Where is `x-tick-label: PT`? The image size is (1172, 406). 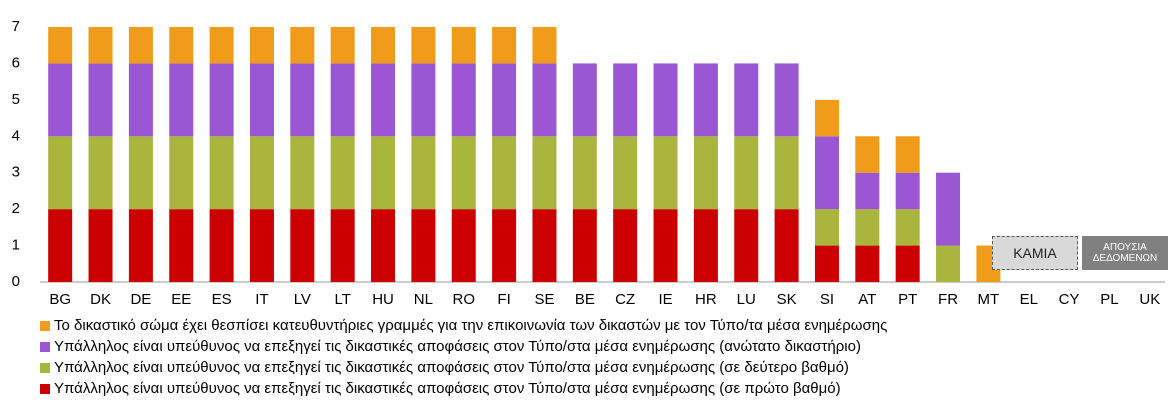
x-tick-label: PT is located at coordinates (907, 299).